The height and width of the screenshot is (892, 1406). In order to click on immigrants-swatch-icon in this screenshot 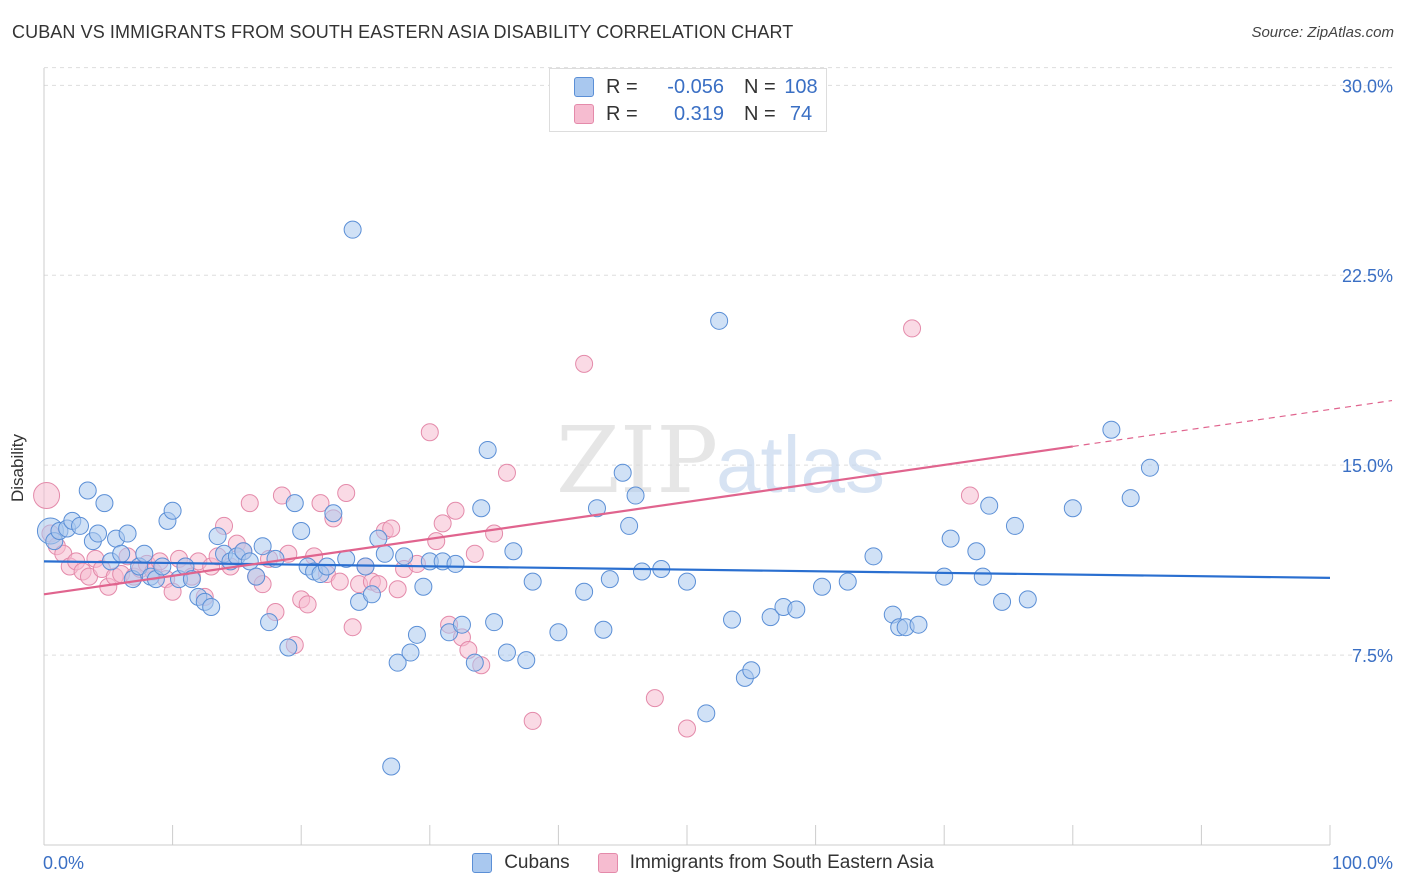, I will do `click(584, 114)`.